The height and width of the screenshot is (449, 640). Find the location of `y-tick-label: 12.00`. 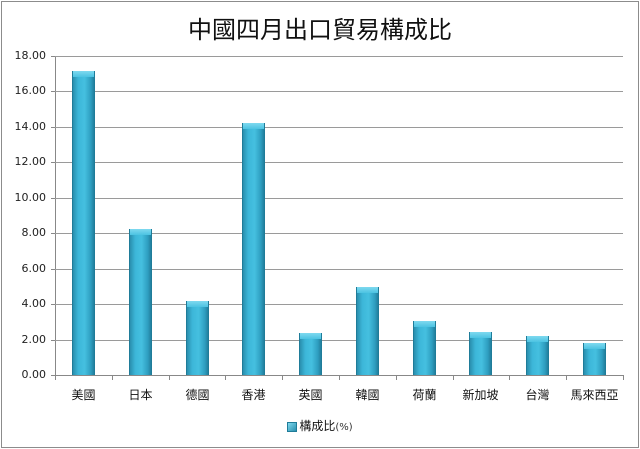

y-tick-label: 12.00 is located at coordinates (30, 161).